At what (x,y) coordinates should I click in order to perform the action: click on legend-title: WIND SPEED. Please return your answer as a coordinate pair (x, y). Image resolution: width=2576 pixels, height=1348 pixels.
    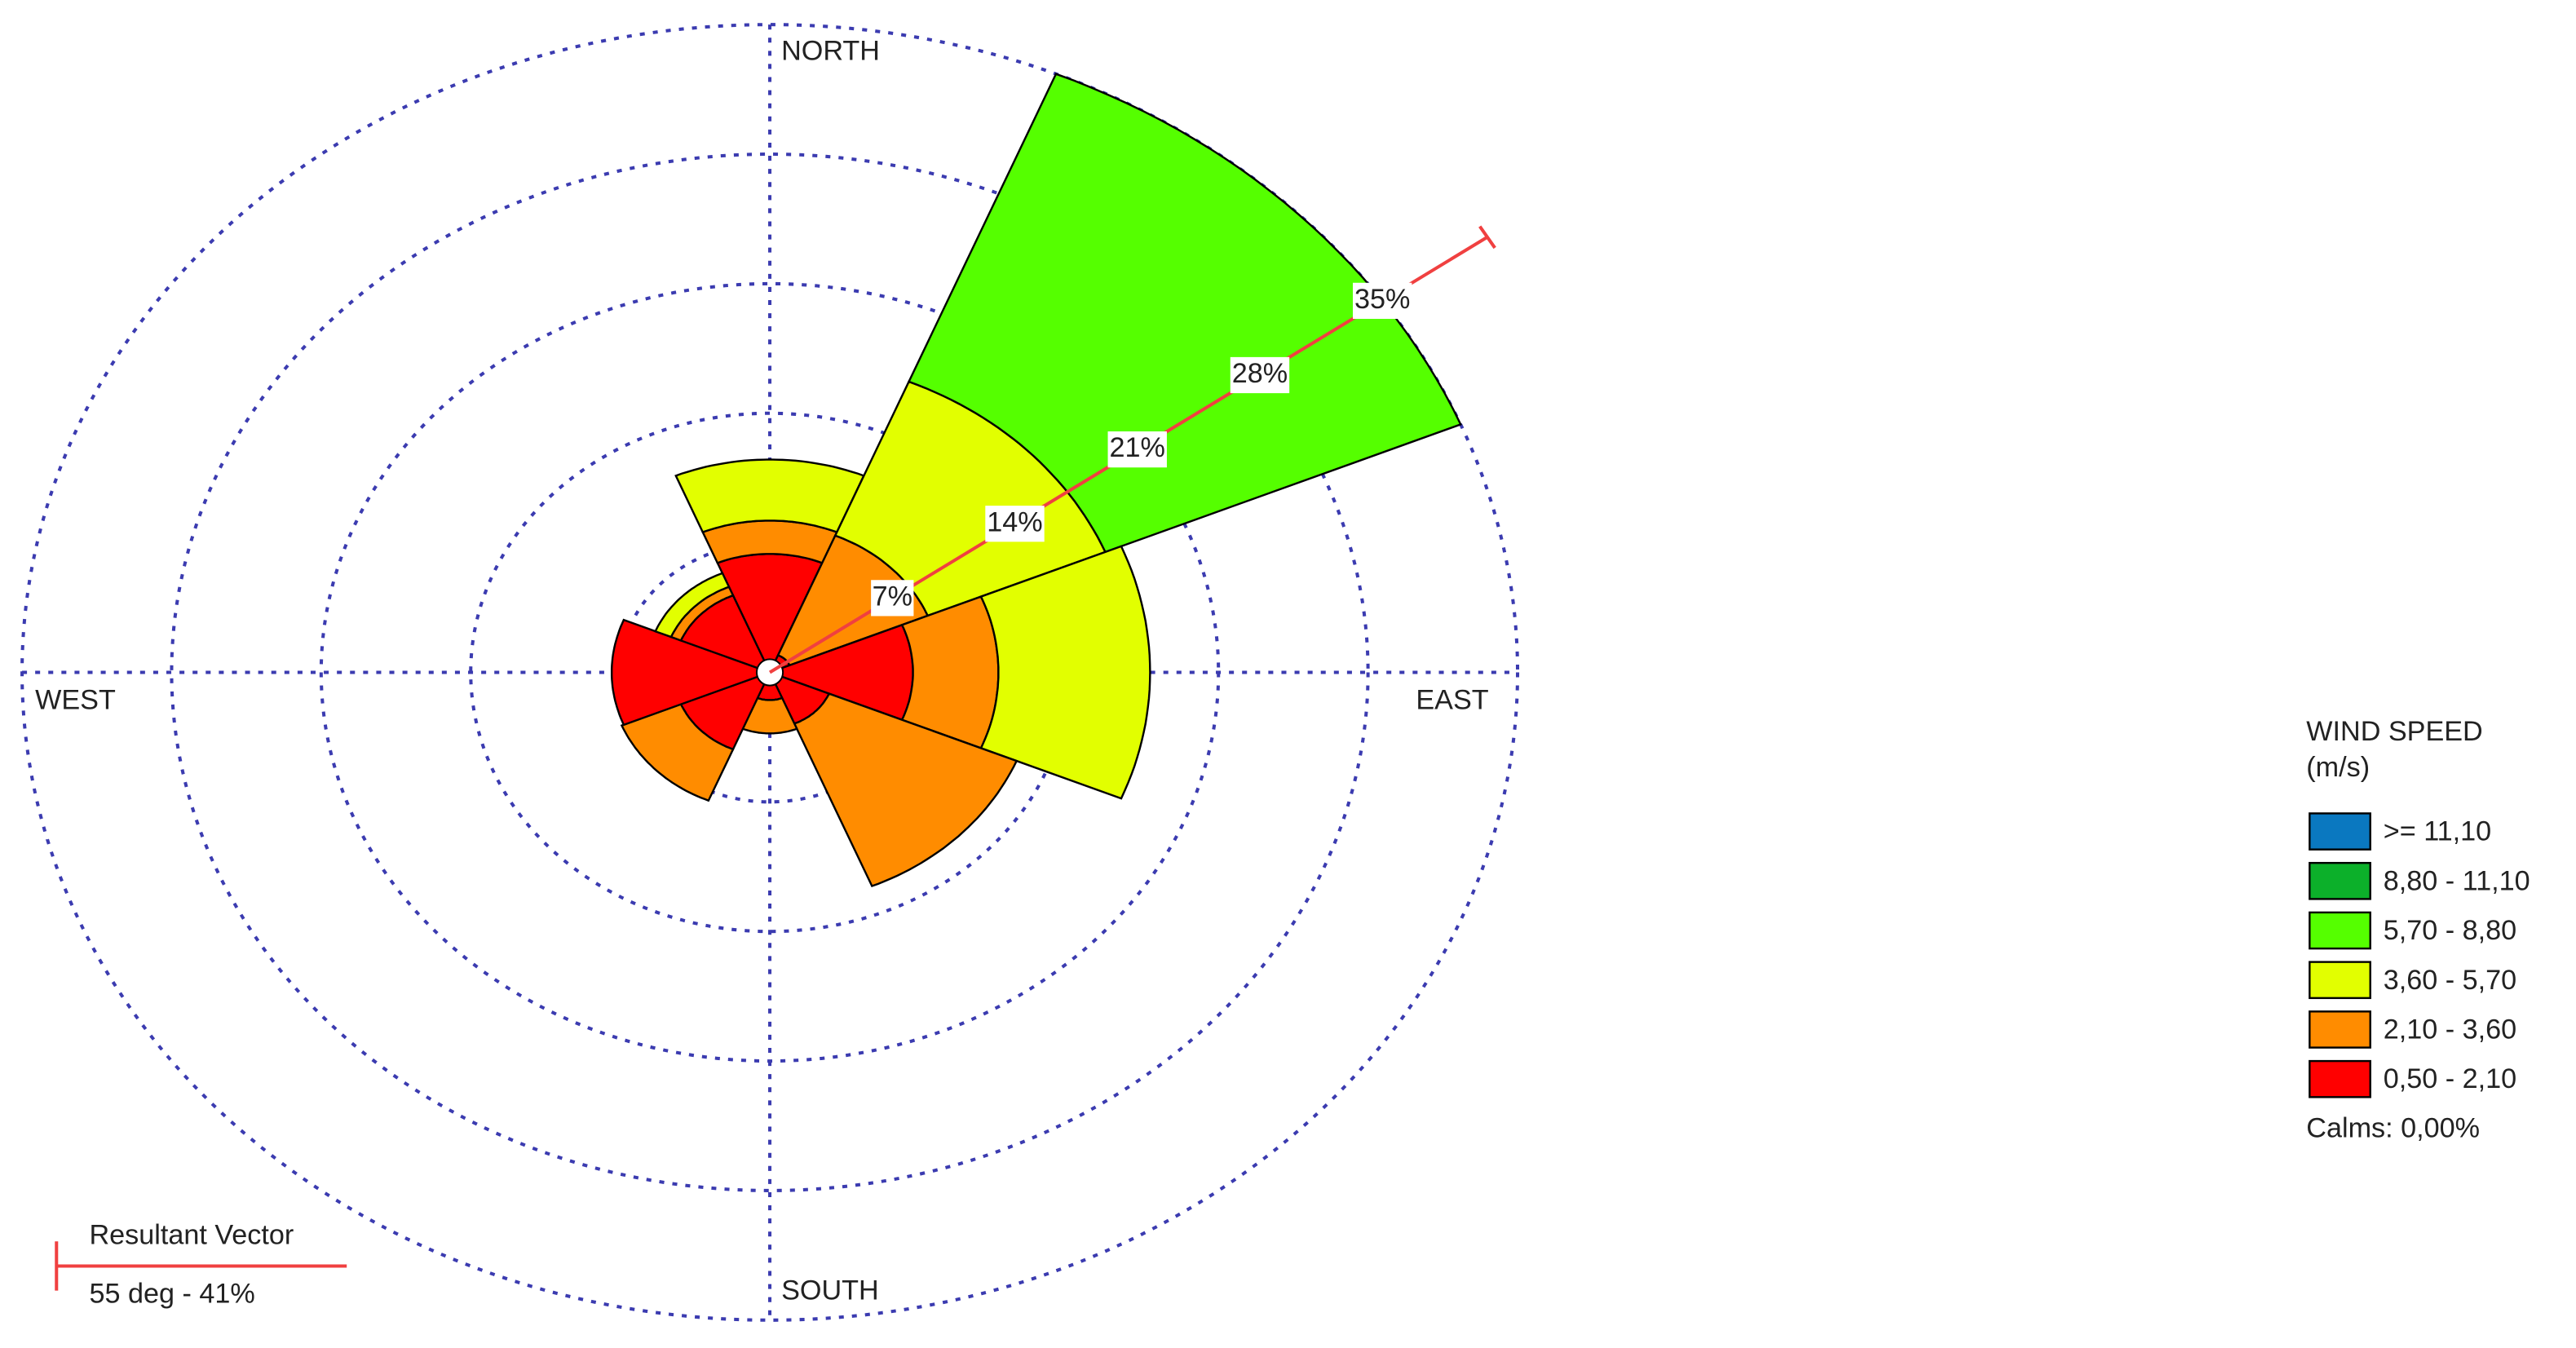
    Looking at the image, I should click on (2394, 731).